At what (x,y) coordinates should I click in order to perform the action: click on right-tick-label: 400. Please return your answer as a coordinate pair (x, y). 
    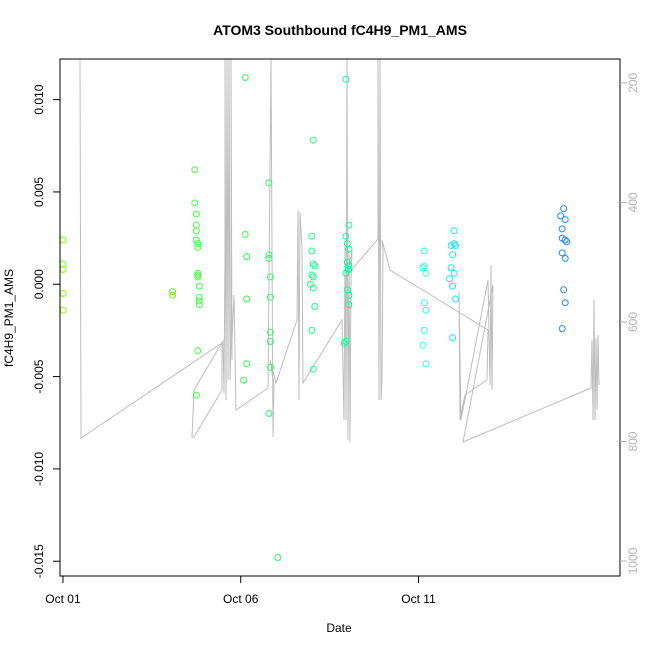
    Looking at the image, I should click on (633, 202).